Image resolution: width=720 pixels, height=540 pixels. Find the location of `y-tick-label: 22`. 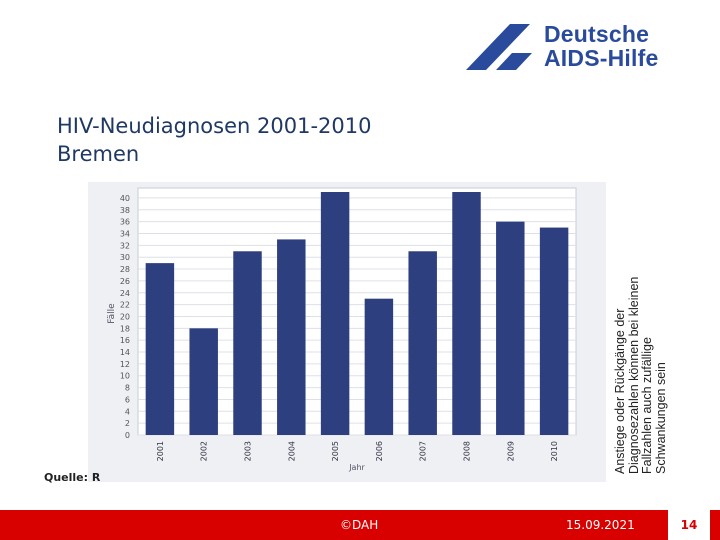

y-tick-label: 22 is located at coordinates (125, 305).